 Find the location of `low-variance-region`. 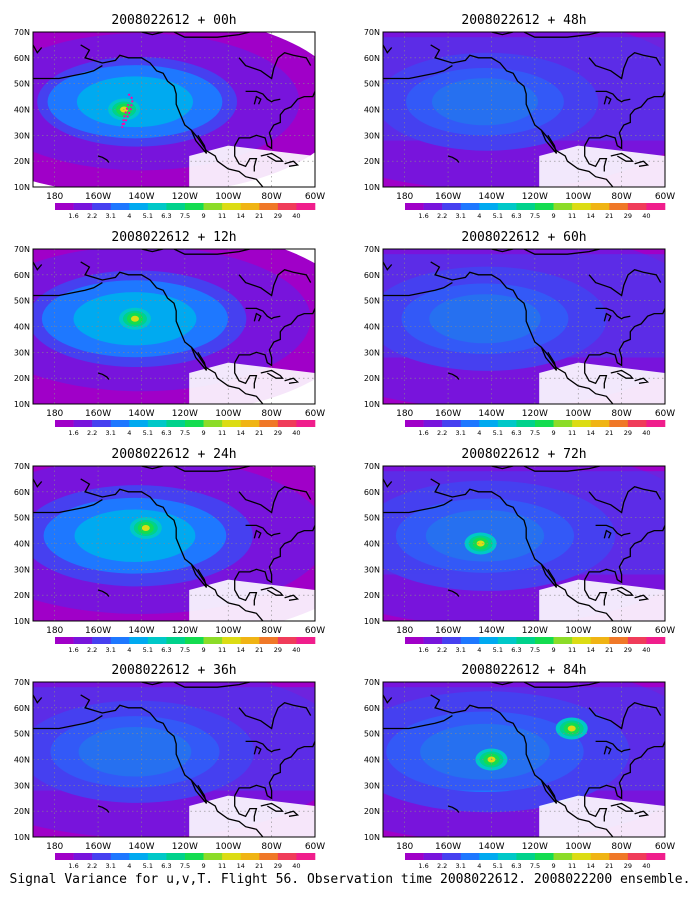

low-variance-region is located at coordinates (602, 816).